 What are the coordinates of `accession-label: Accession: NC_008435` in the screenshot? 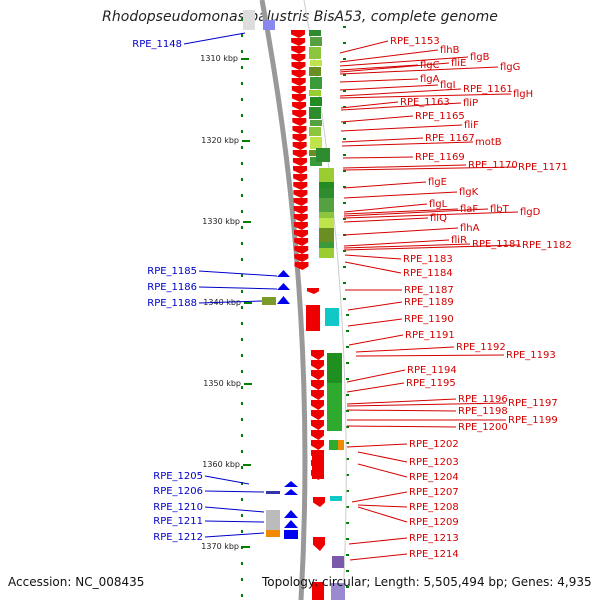 It's located at (76, 582).